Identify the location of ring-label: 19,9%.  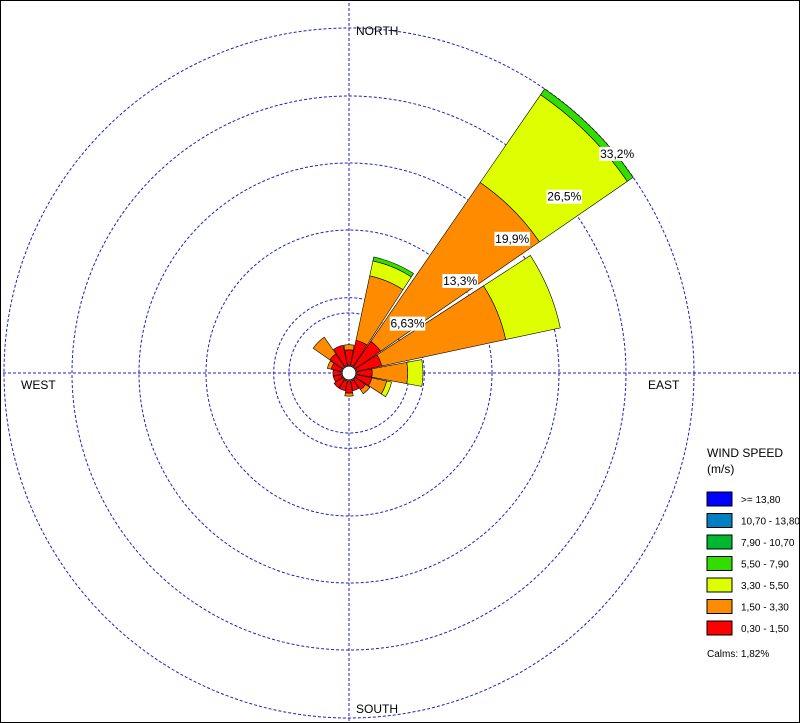
(512, 239).